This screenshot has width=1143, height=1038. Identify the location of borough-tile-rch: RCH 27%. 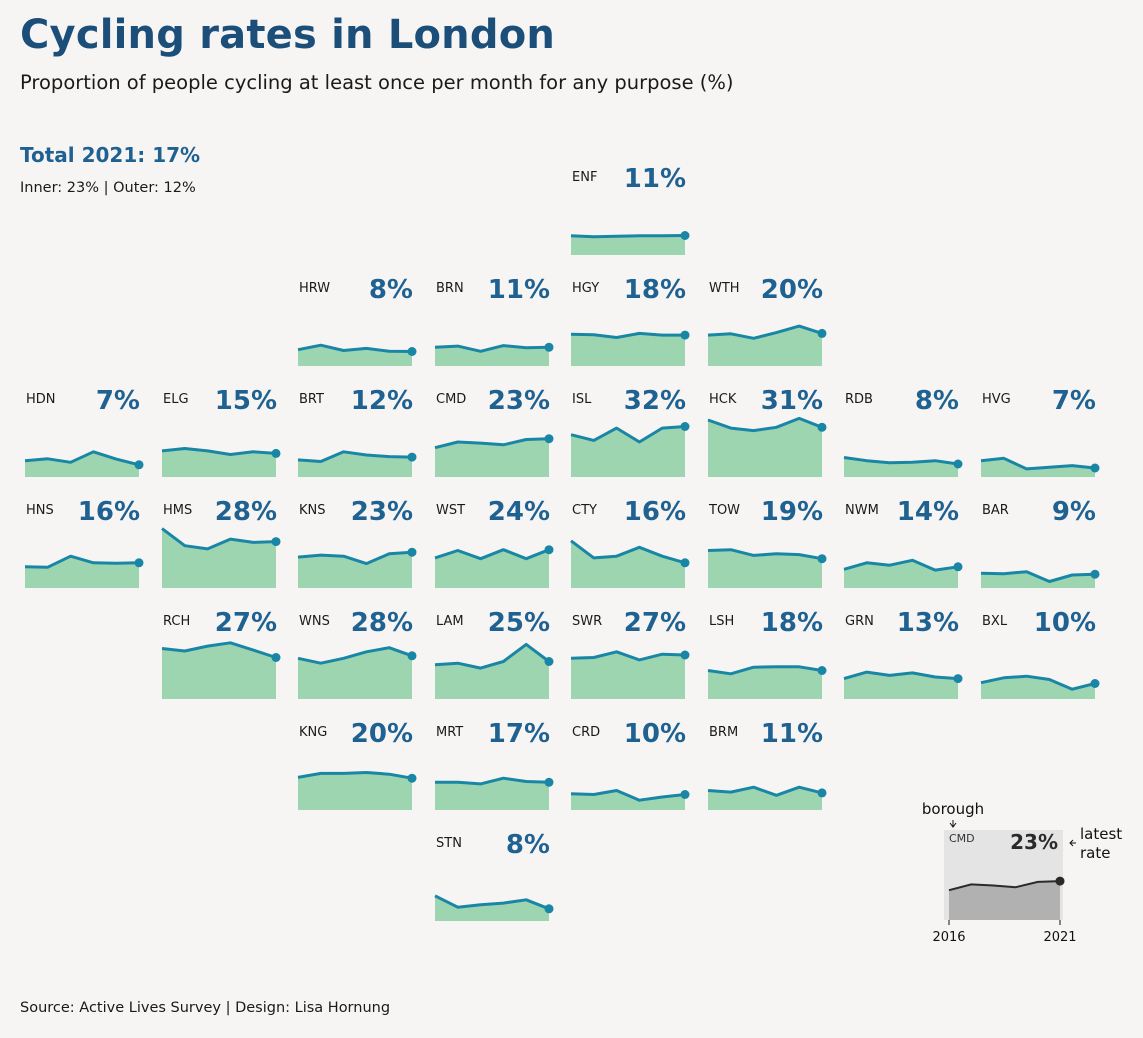
(221, 653).